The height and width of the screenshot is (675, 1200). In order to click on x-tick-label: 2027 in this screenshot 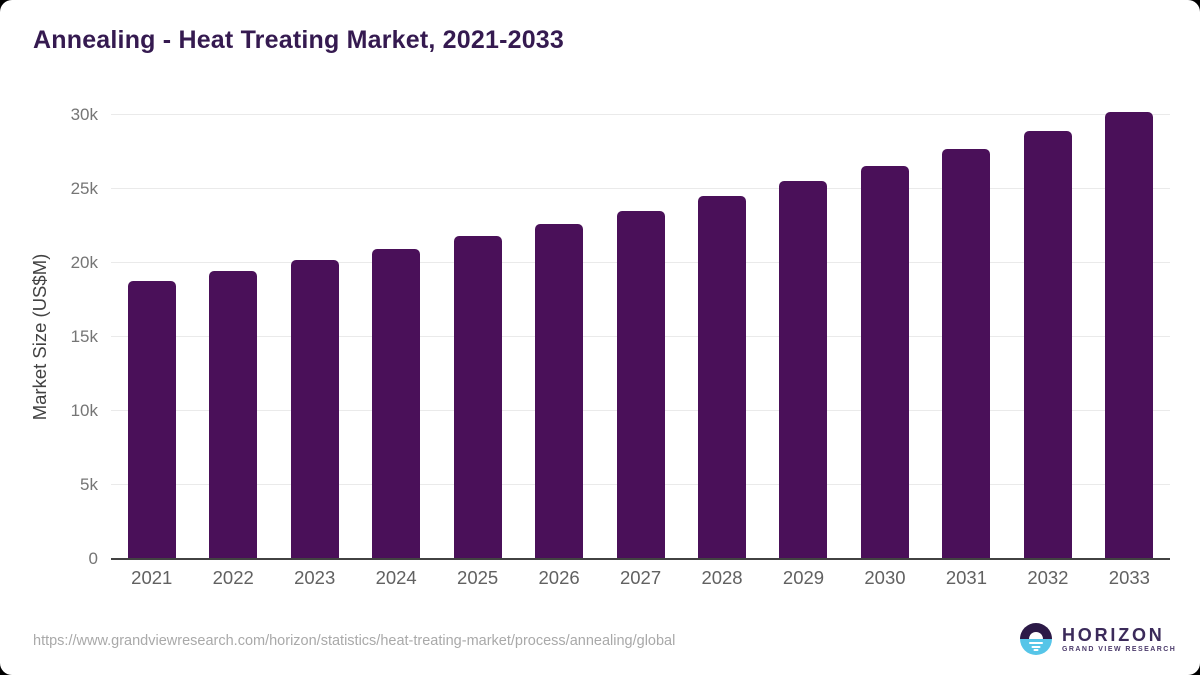, I will do `click(640, 577)`.